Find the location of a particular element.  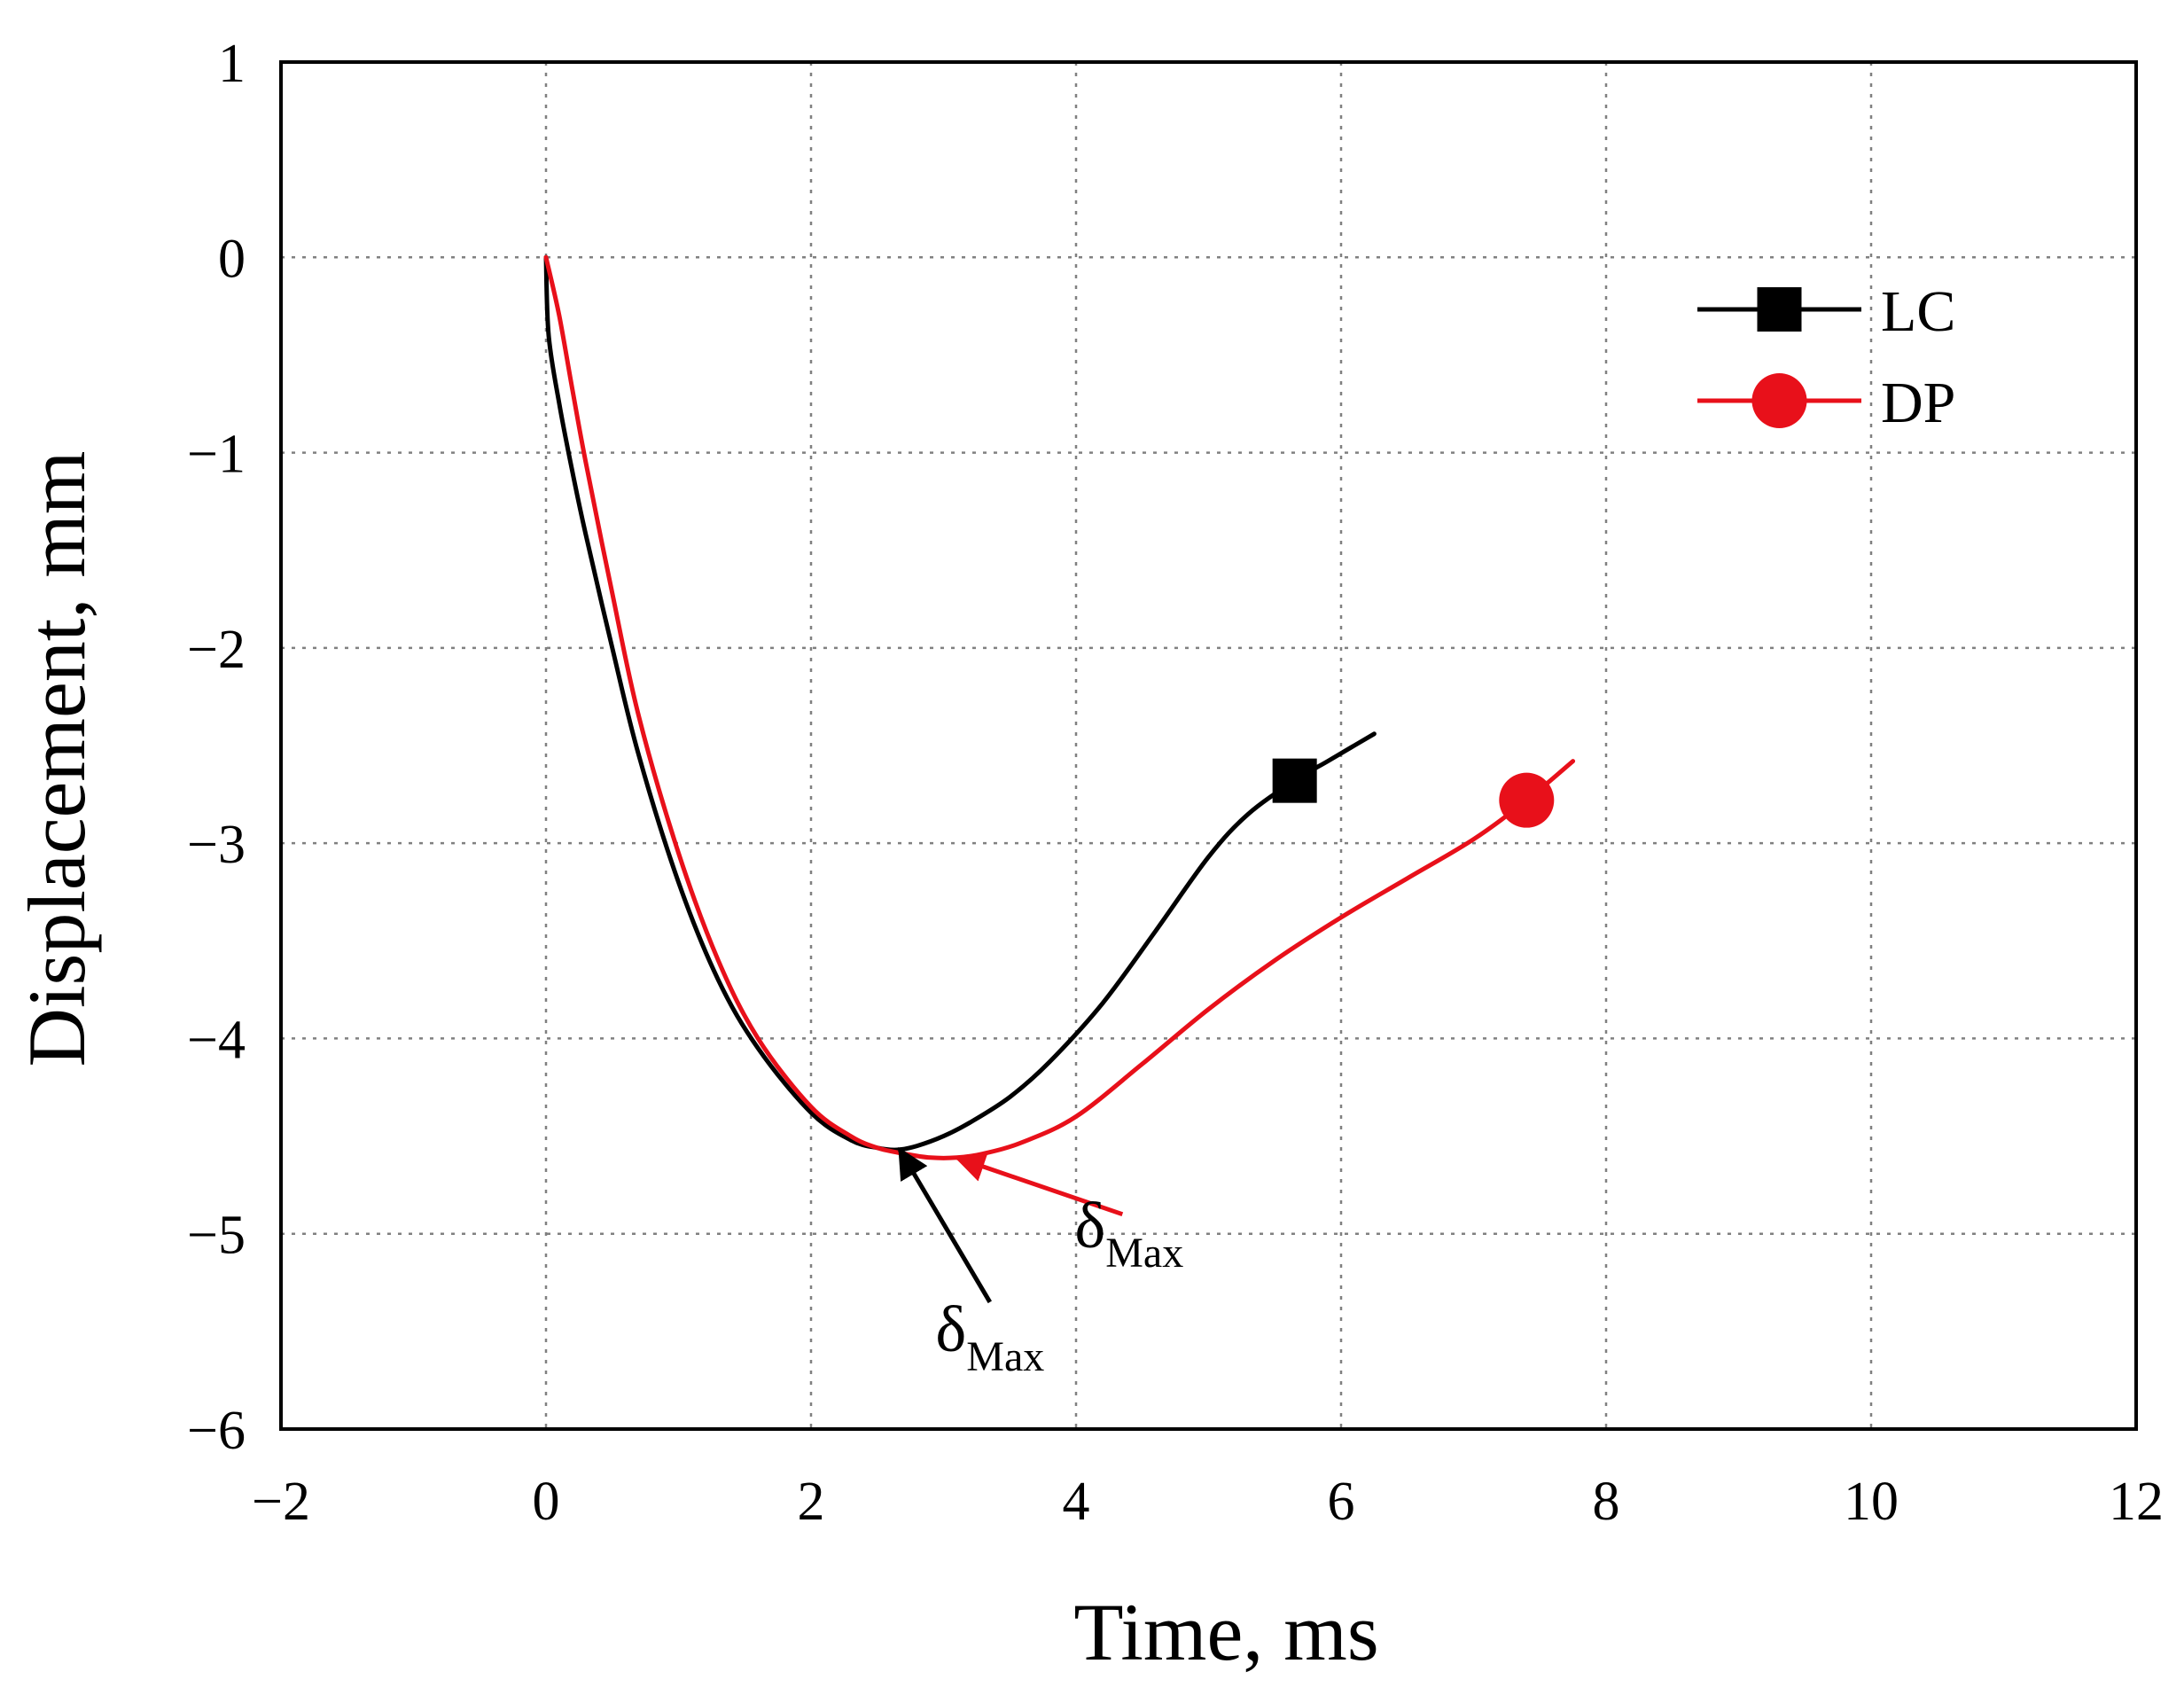

x-axis-title: Time, ms is located at coordinates (1225, 1632).